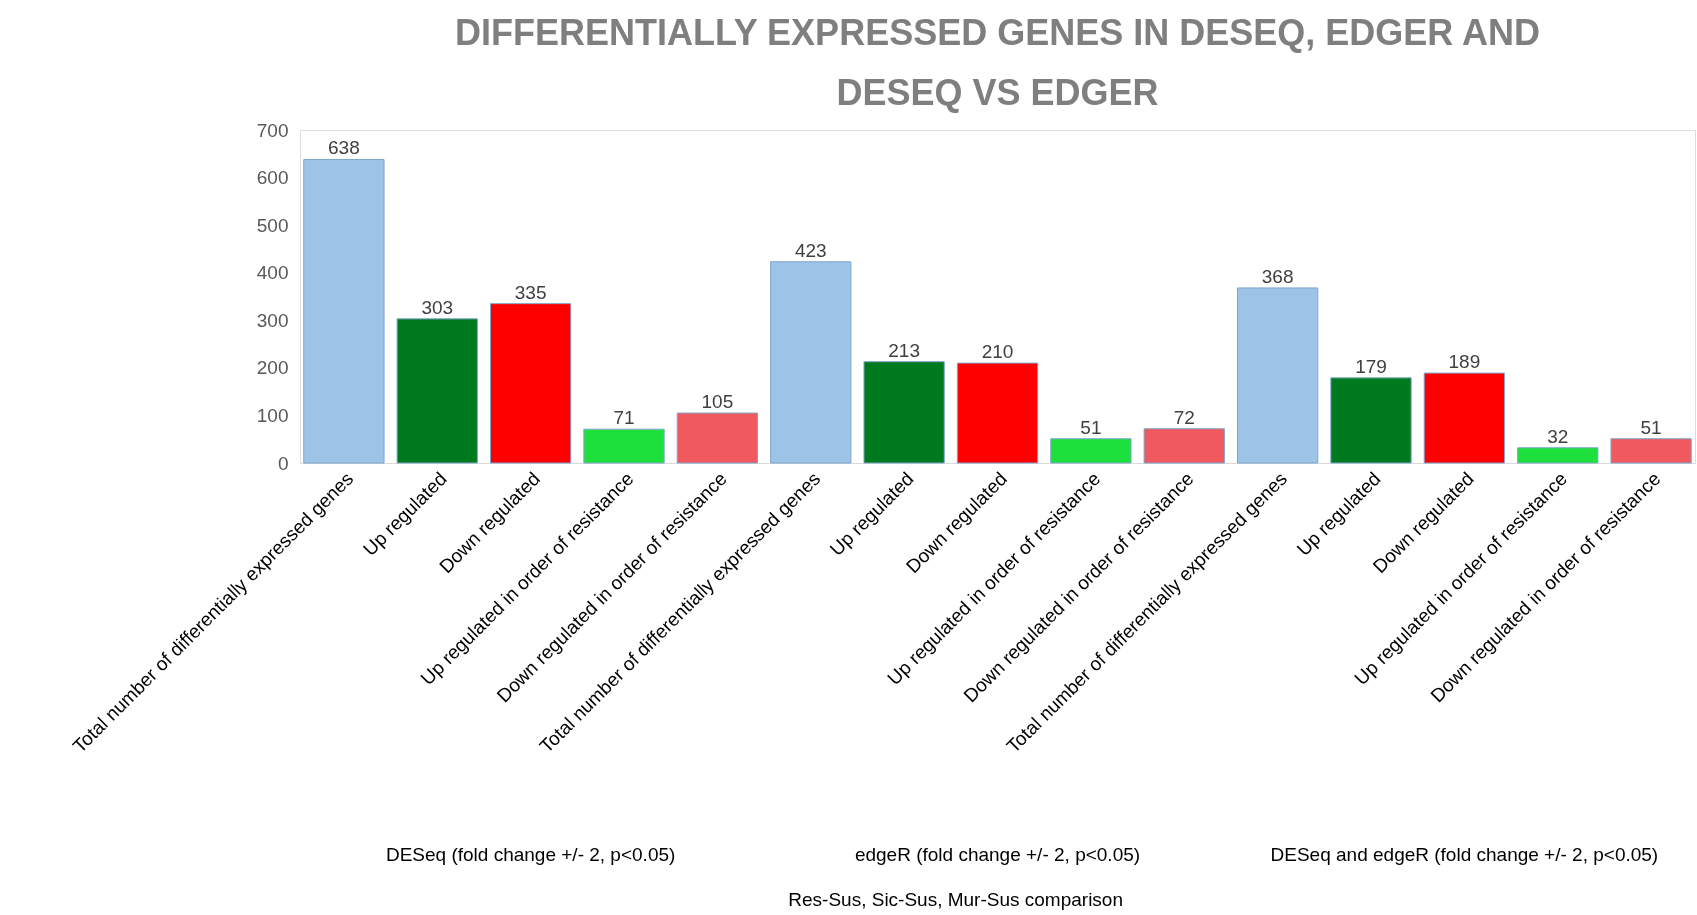  Describe the element at coordinates (956, 899) in the screenshot. I see `text: Res-Sus, Sic-Sus, Mur-Sus comparison` at that location.